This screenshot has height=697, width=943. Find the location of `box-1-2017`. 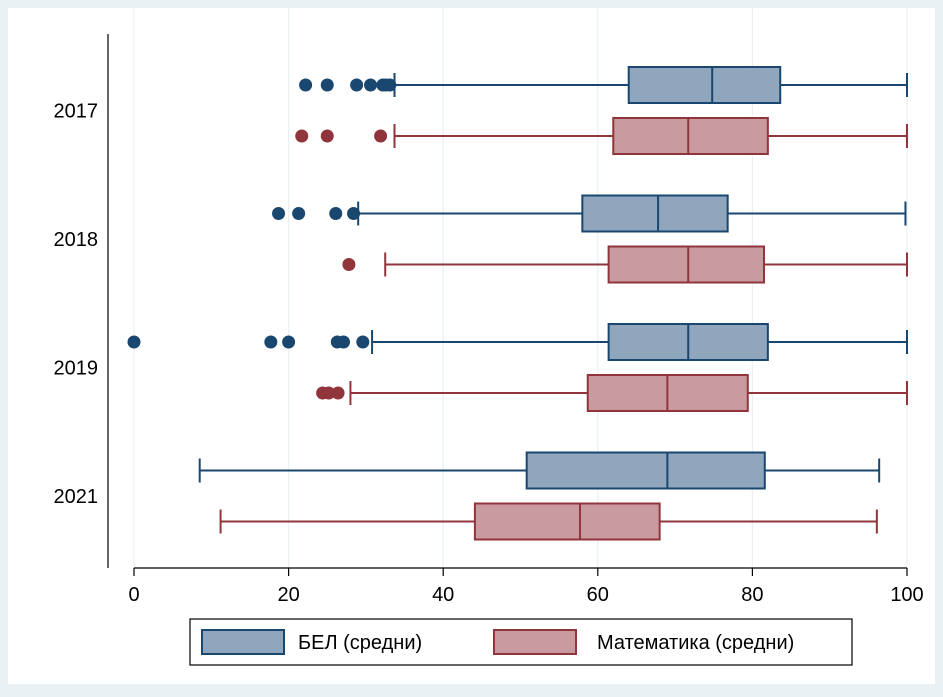

box-1-2017 is located at coordinates (601, 136).